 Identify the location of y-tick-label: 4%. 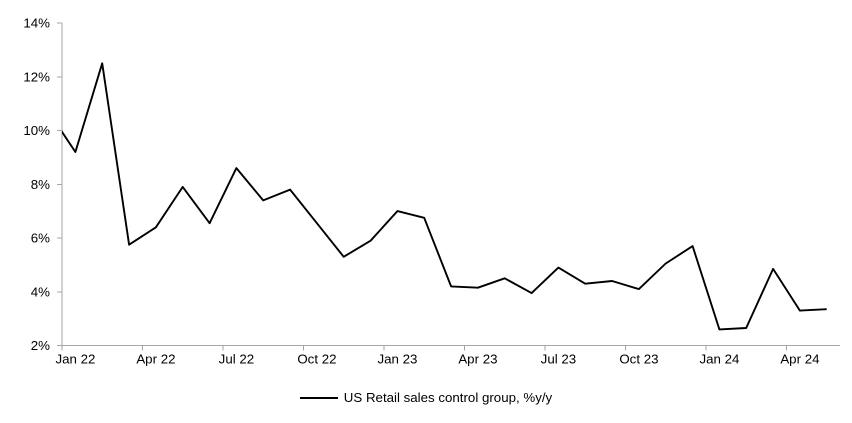
(40, 291).